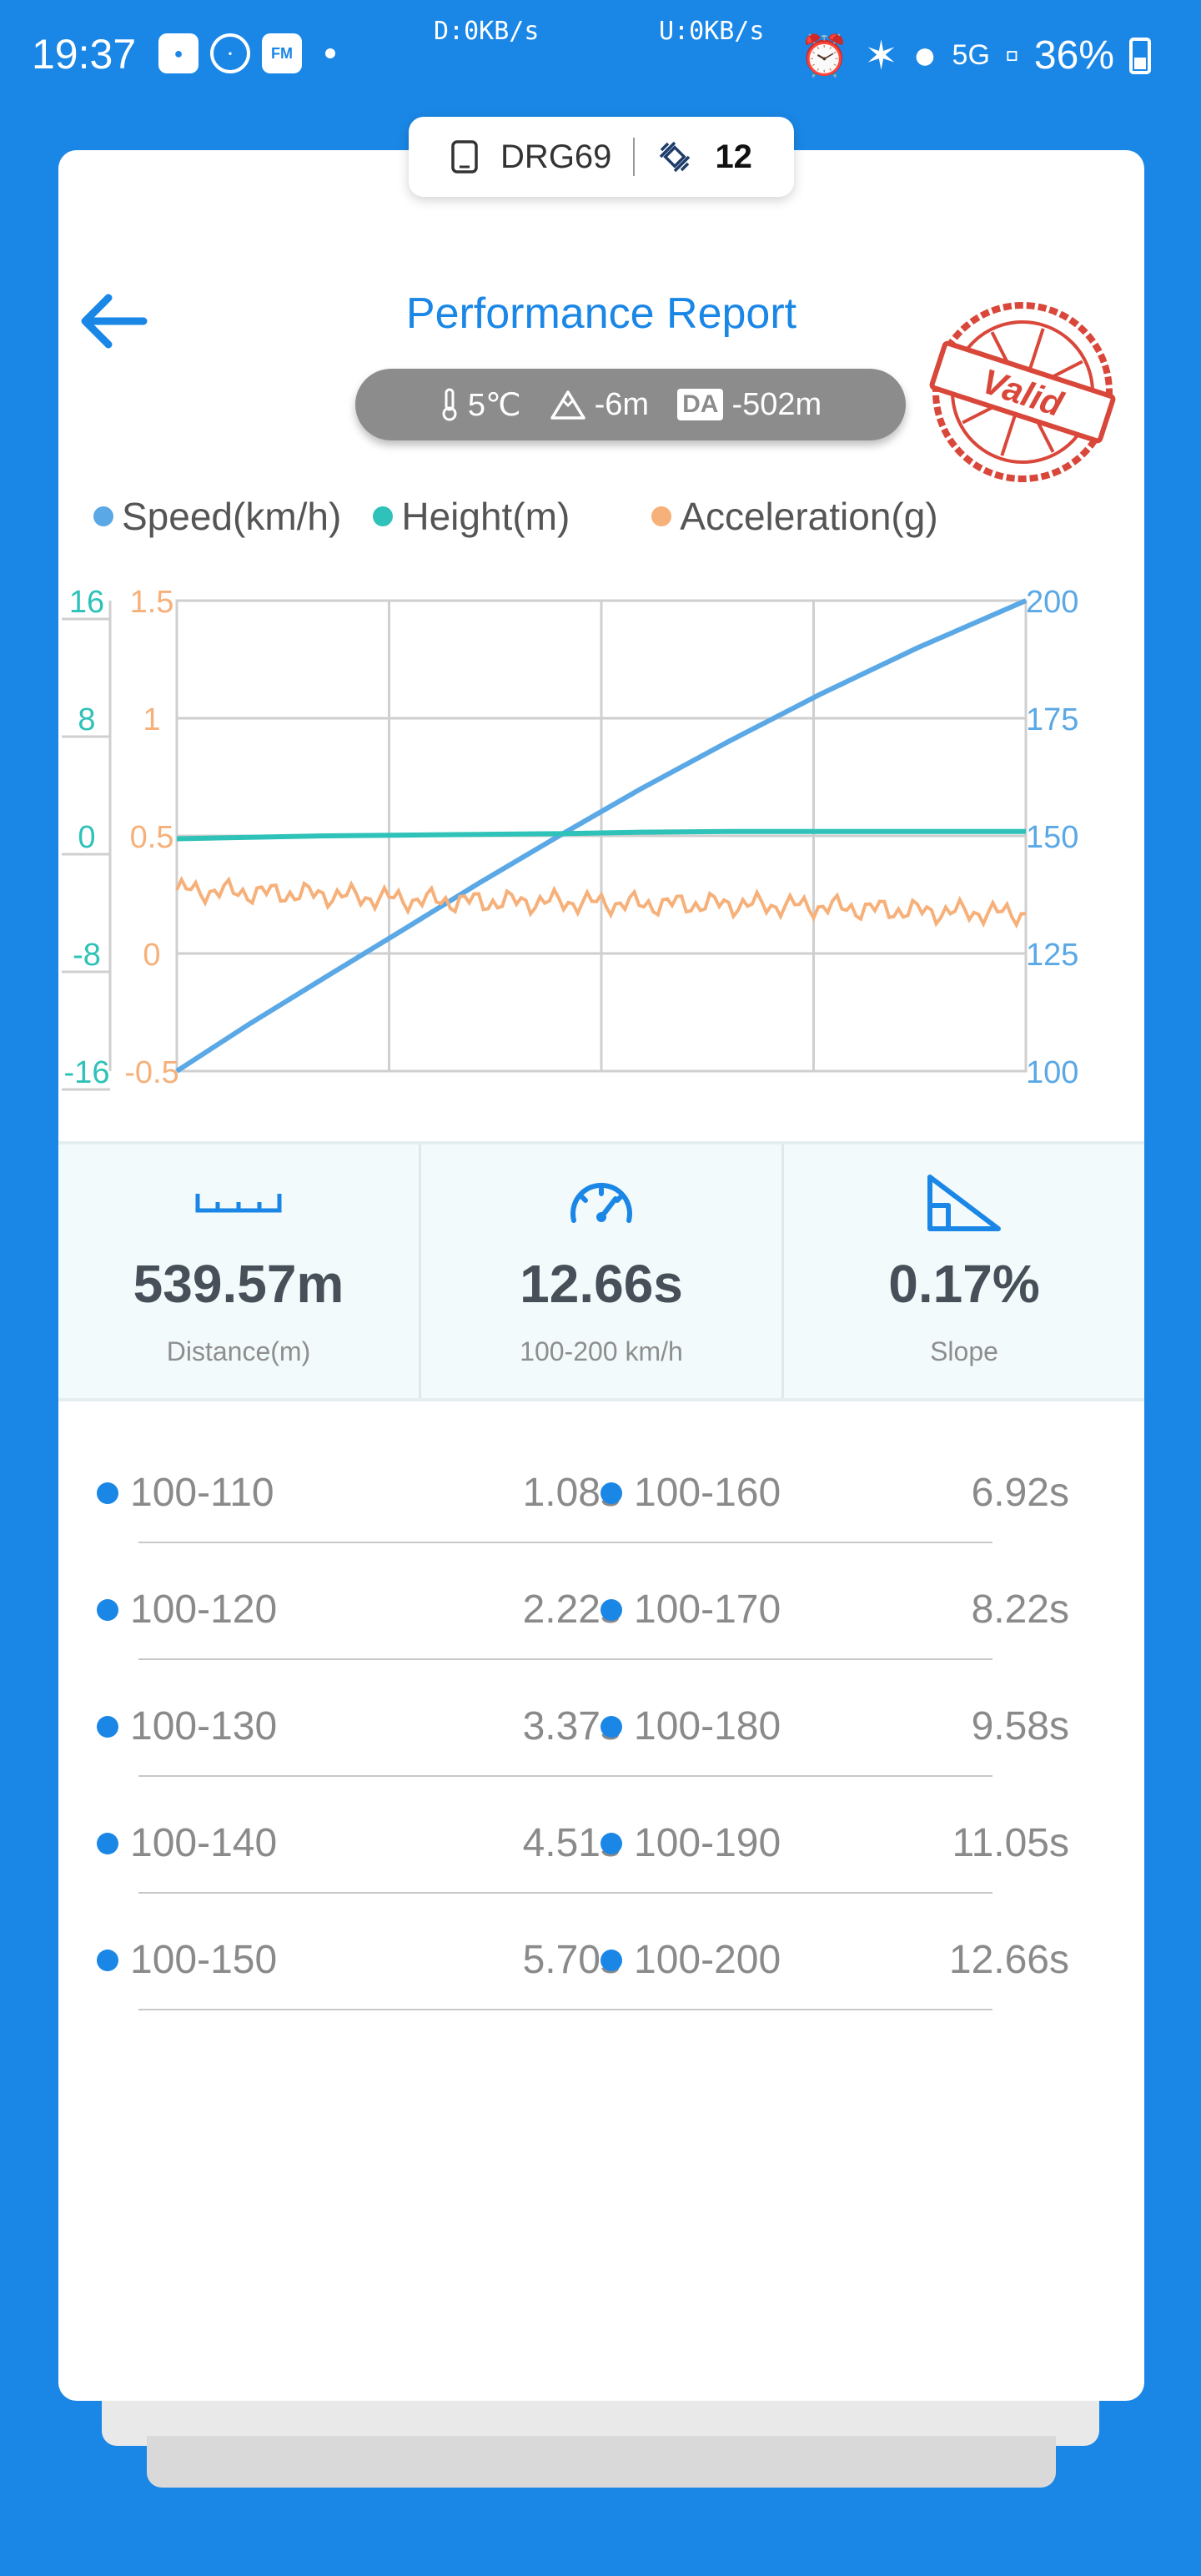 The width and height of the screenshot is (1201, 2576). I want to click on chart-legend: Speed(km/h) Height(m) Acceleration(g), so click(516, 516).